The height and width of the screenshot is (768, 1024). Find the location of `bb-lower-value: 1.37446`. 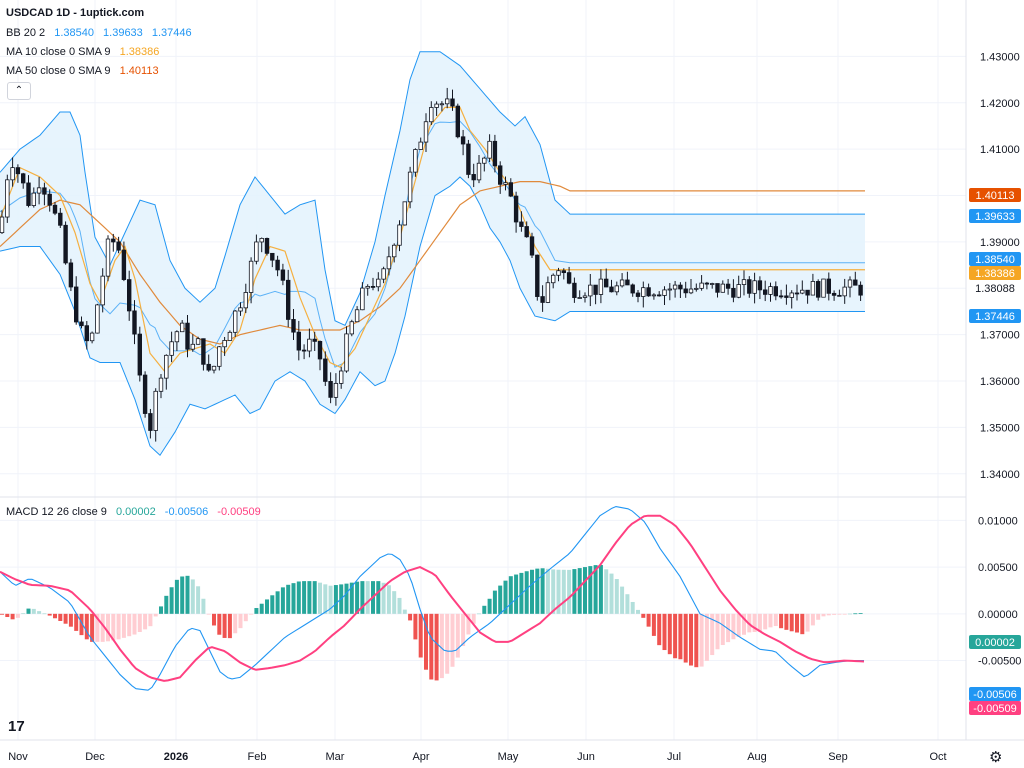

bb-lower-value: 1.37446 is located at coordinates (171, 33).